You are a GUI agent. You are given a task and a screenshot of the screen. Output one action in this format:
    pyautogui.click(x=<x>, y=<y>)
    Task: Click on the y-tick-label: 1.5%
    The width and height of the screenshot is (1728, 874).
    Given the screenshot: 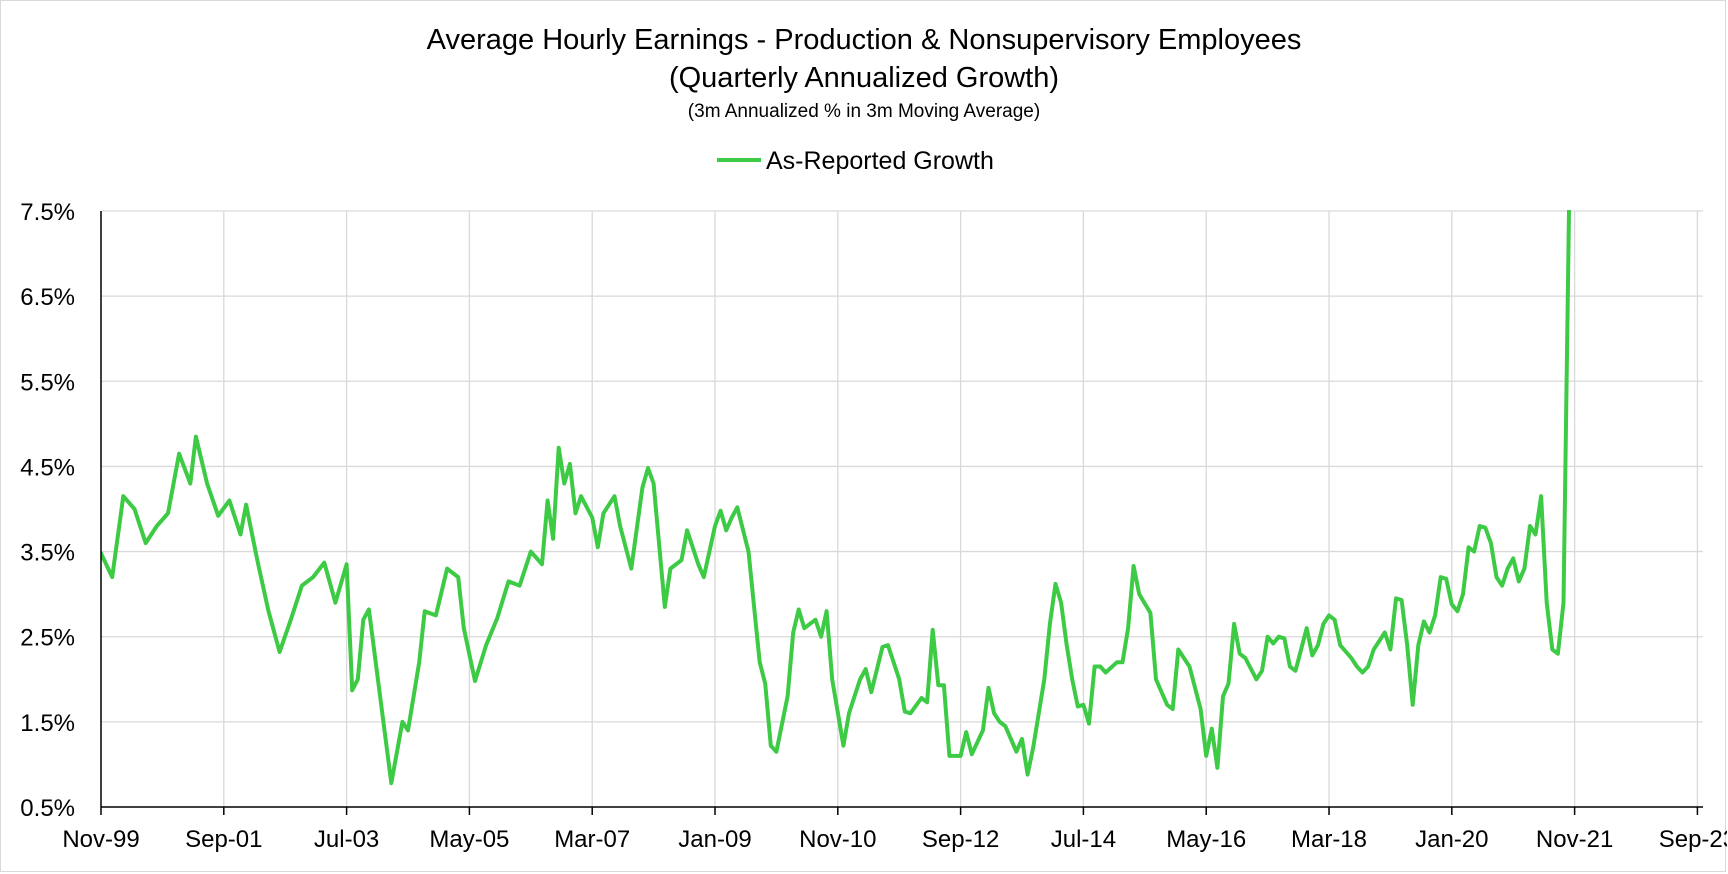 What is the action you would take?
    pyautogui.click(x=47, y=723)
    